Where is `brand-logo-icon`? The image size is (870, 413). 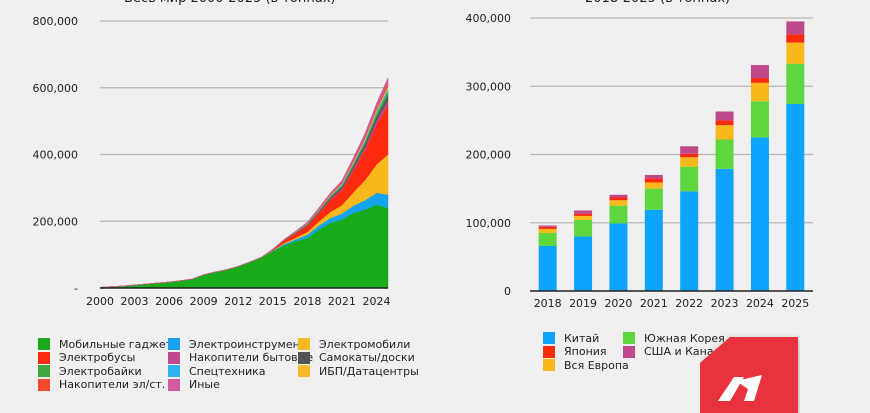
brand-logo-icon is located at coordinates (749, 375).